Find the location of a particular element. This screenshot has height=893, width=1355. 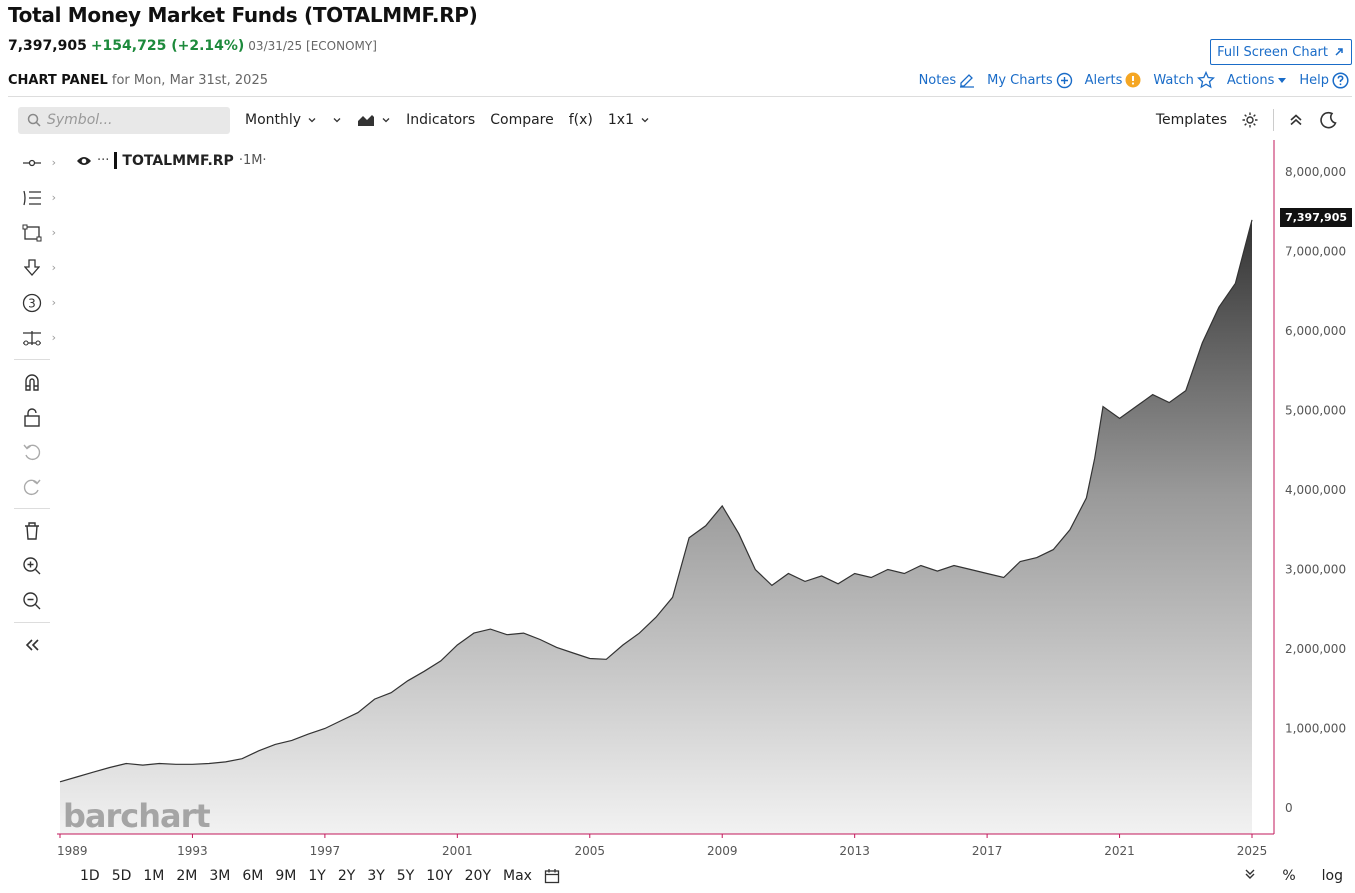

help-button: Help is located at coordinates (1324, 80).